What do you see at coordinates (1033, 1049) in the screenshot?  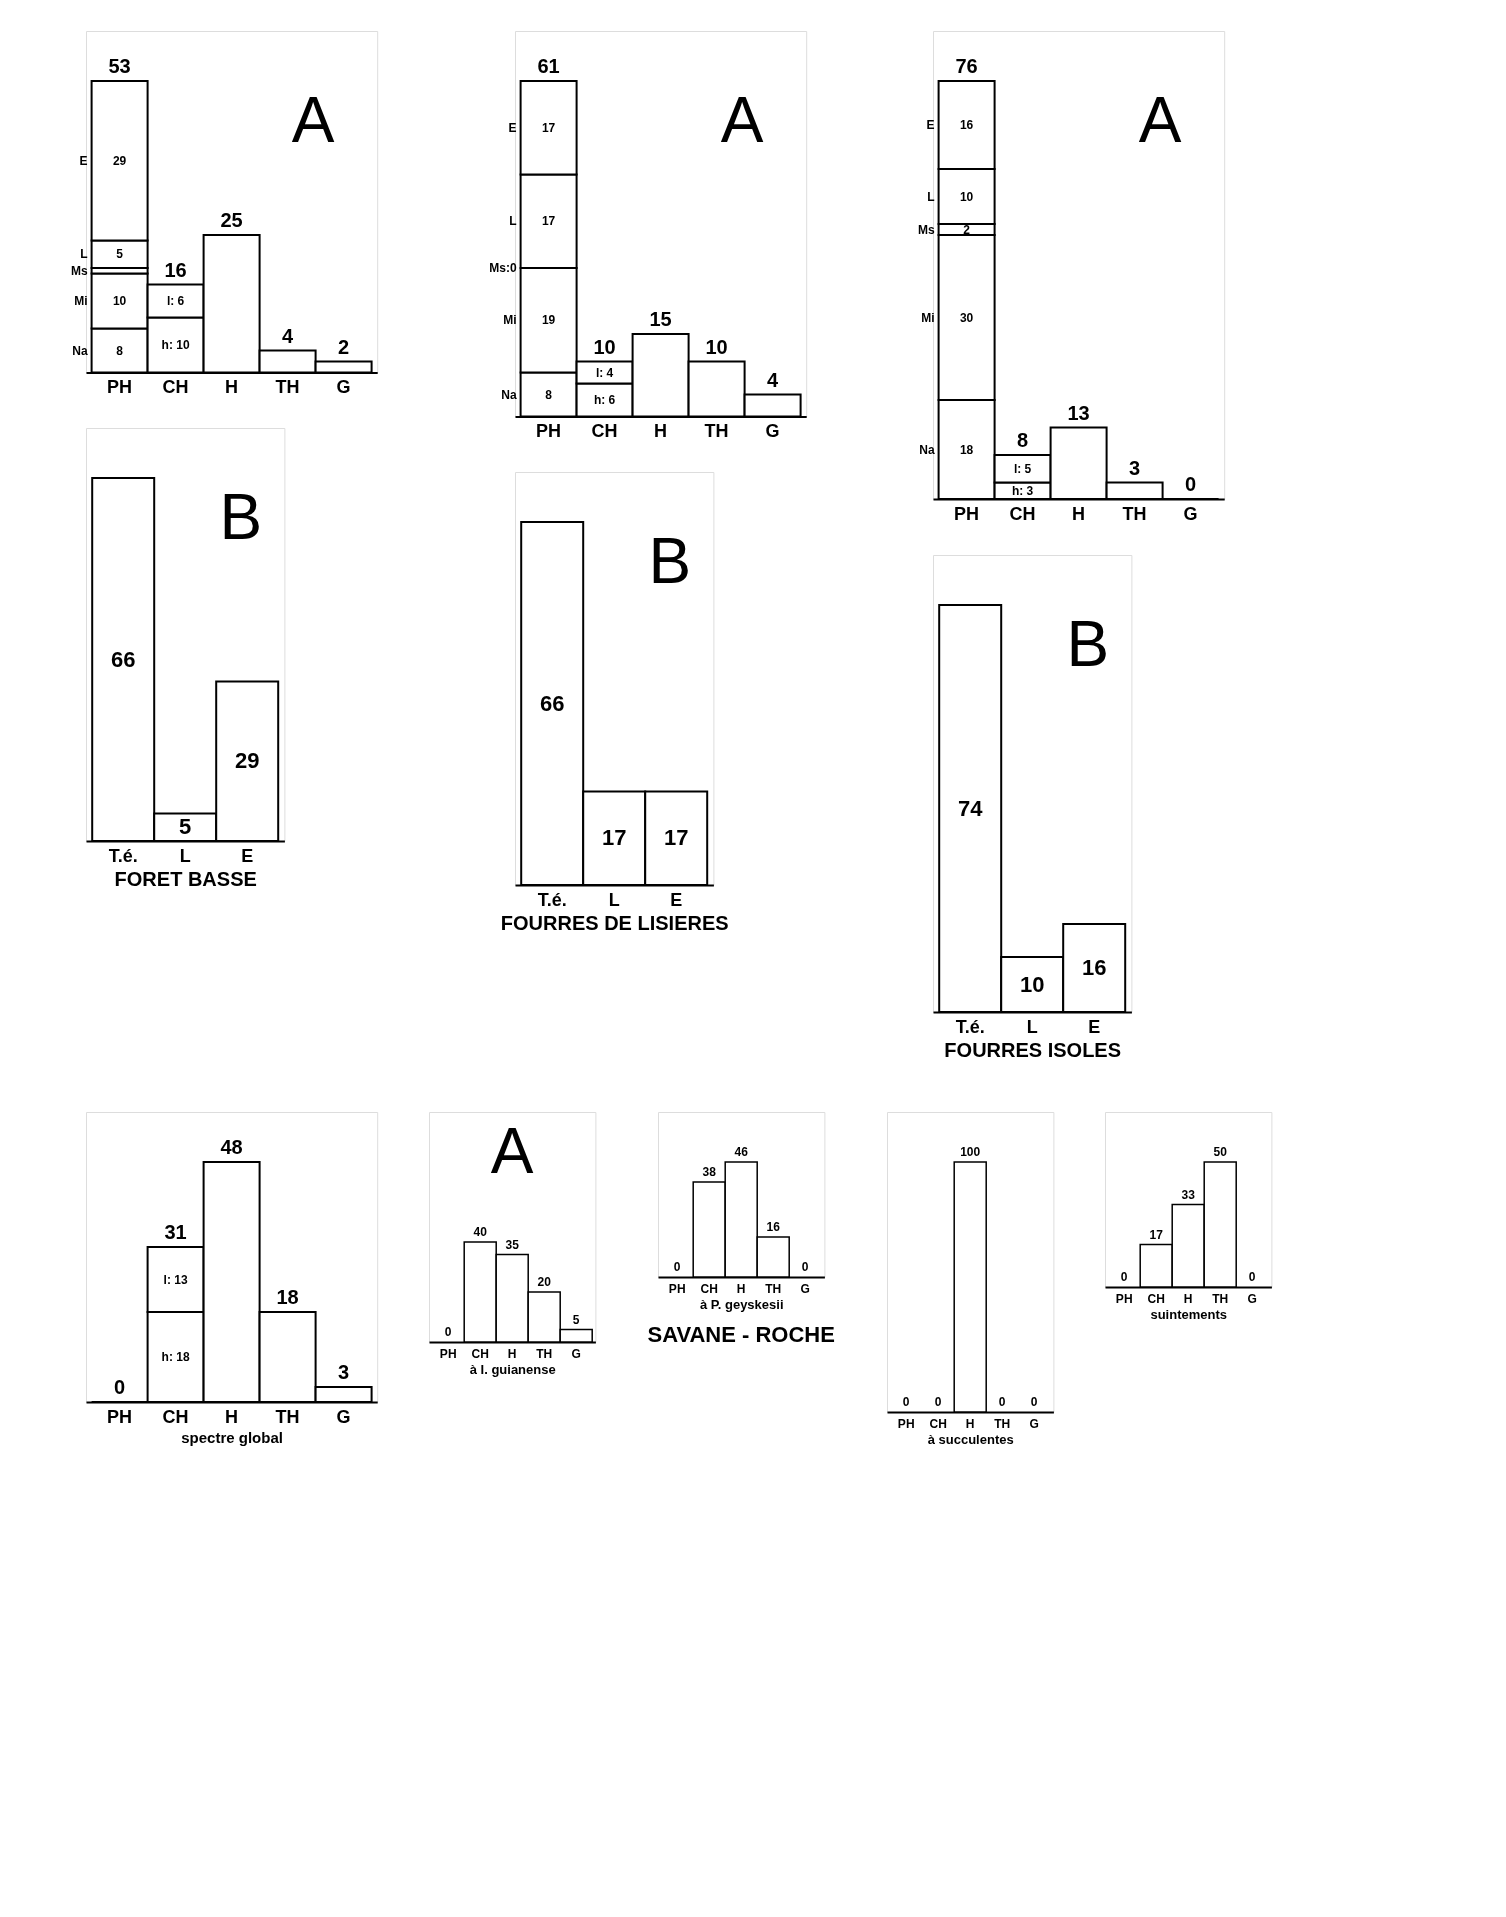 I see `x-axis-title: FOURRES ISOLES` at bounding box center [1033, 1049].